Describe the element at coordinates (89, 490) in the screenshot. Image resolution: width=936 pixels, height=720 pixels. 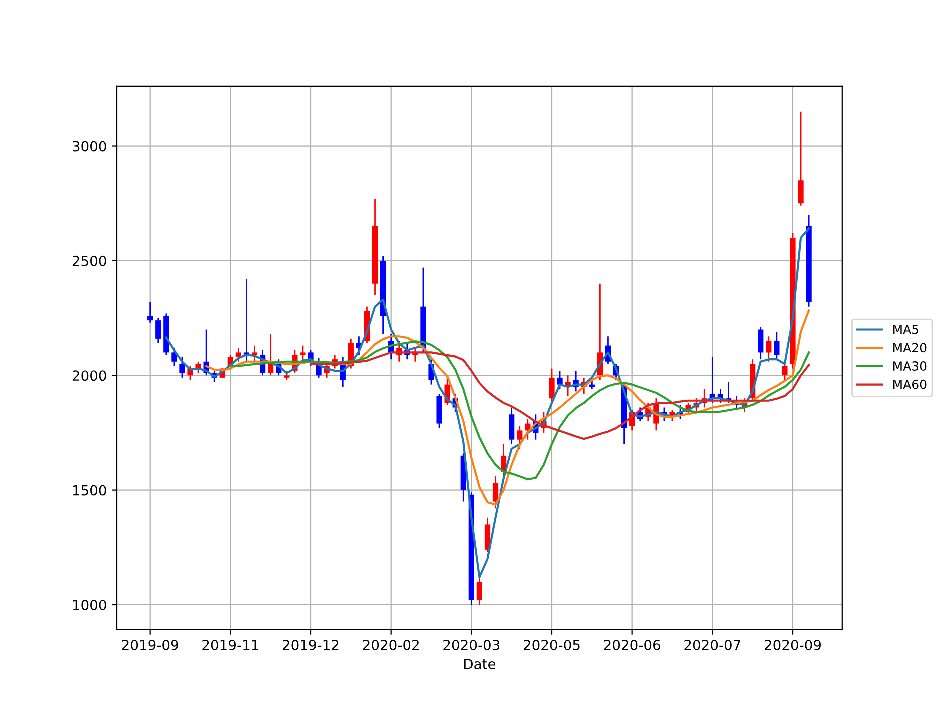
I see `y-tick-label: 1500` at that location.